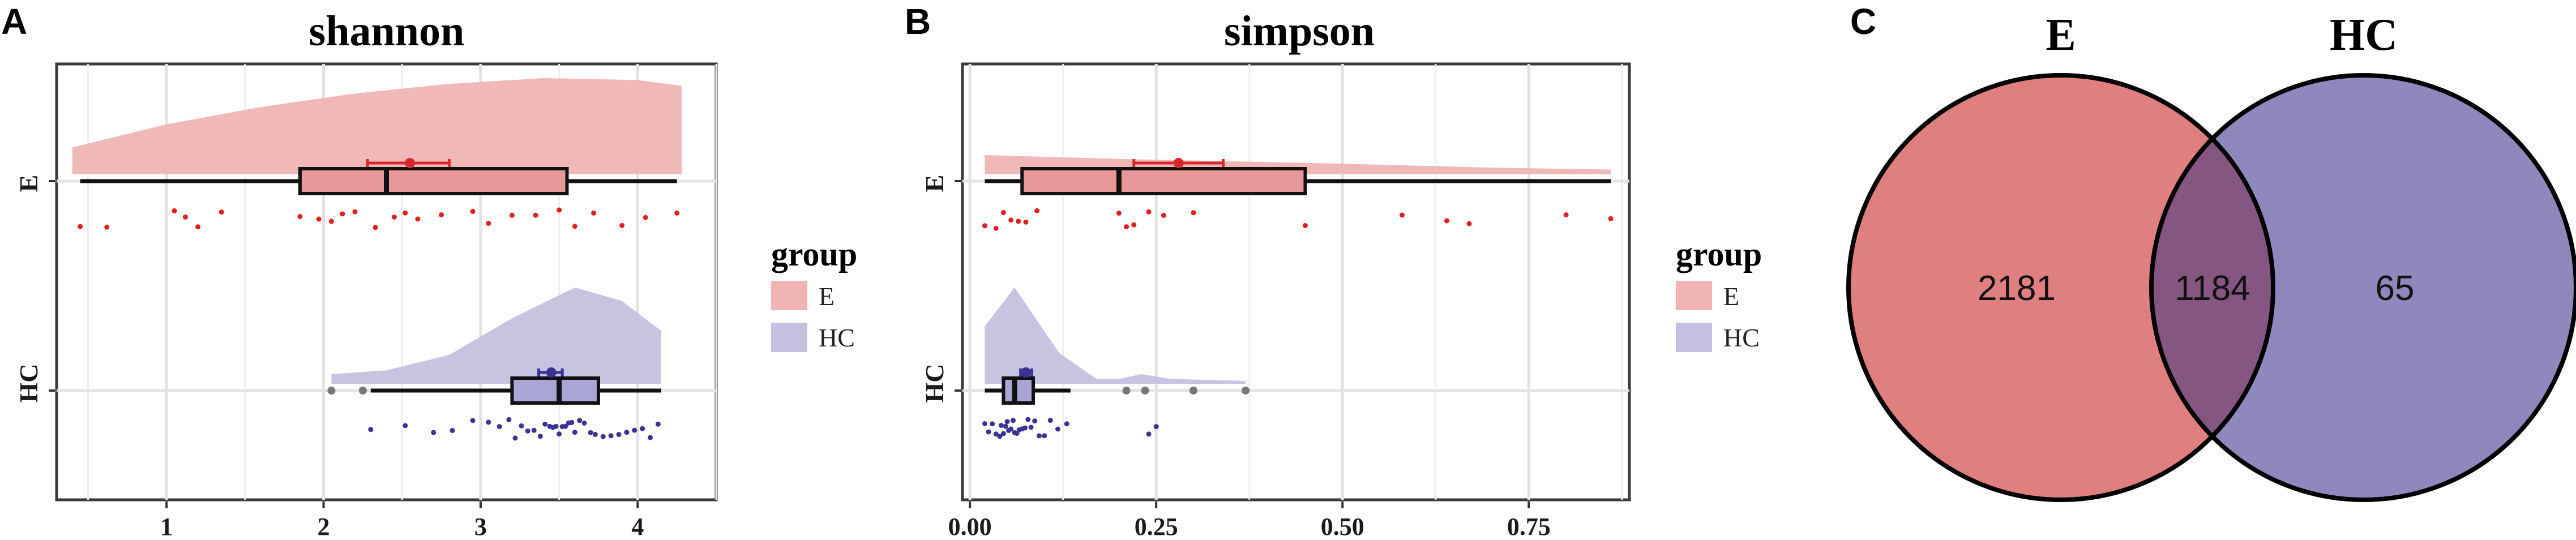  I want to click on legend-label-e: E, so click(1731, 296).